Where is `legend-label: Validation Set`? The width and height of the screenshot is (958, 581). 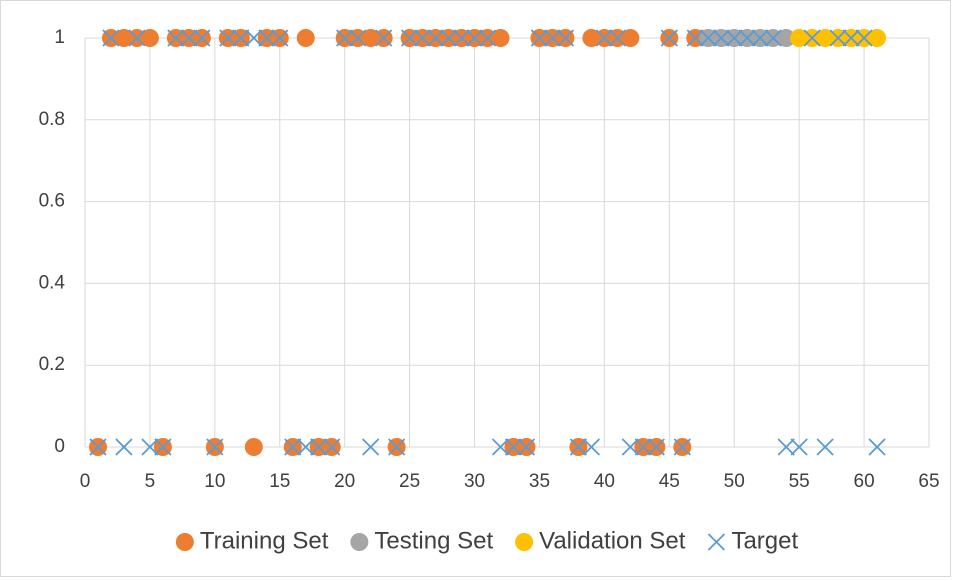
legend-label: Validation Set is located at coordinates (612, 540).